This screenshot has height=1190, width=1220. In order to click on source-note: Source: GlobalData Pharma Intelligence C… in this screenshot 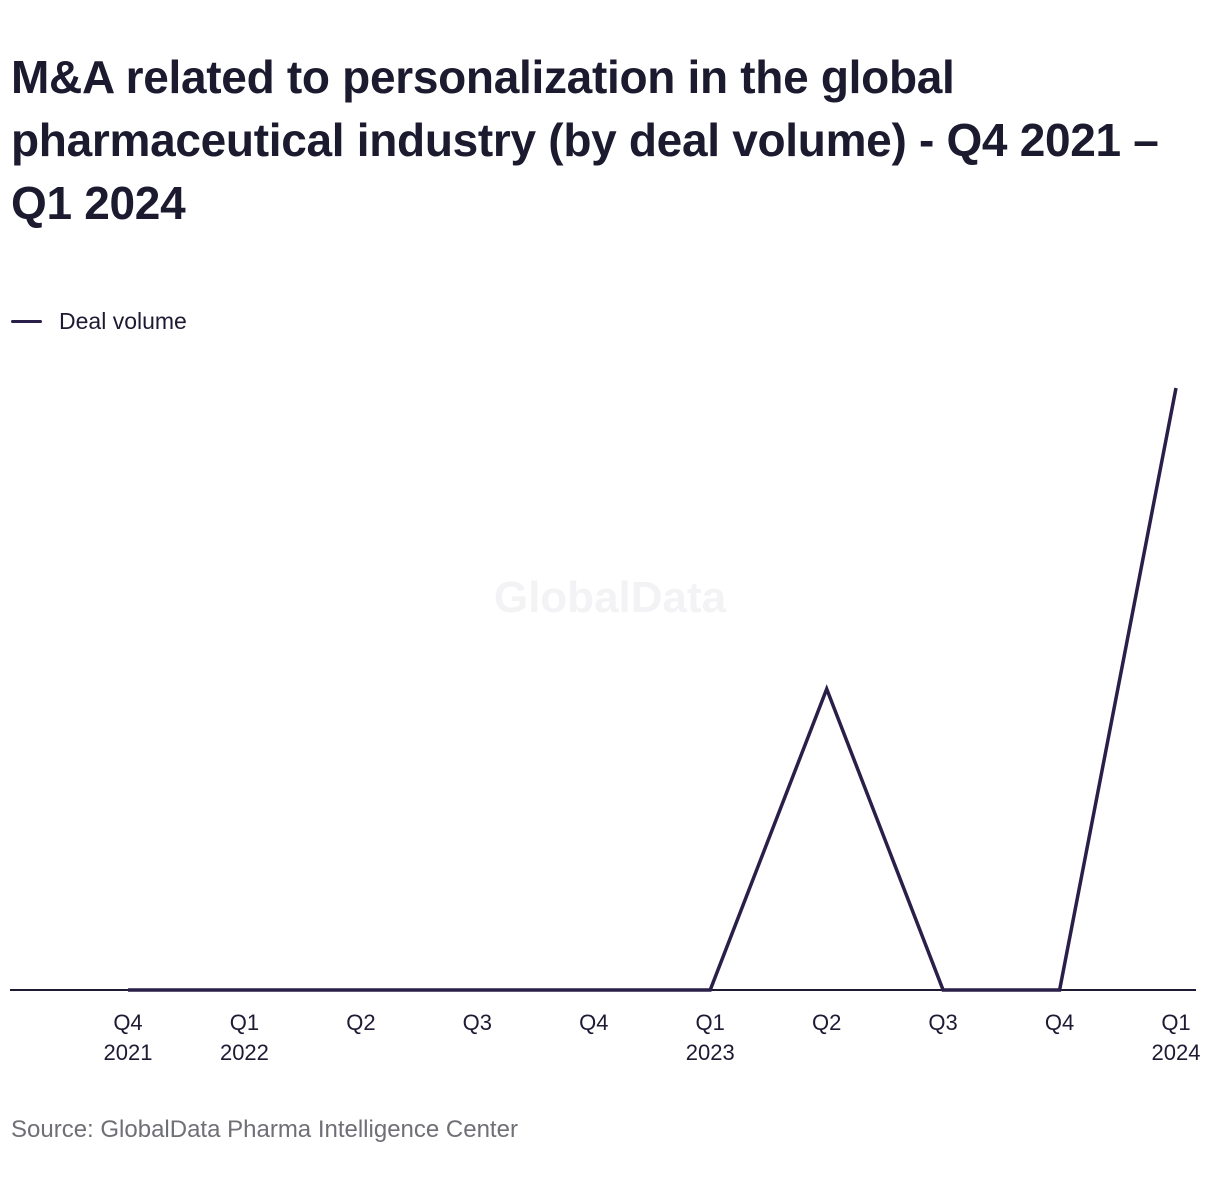, I will do `click(264, 1129)`.